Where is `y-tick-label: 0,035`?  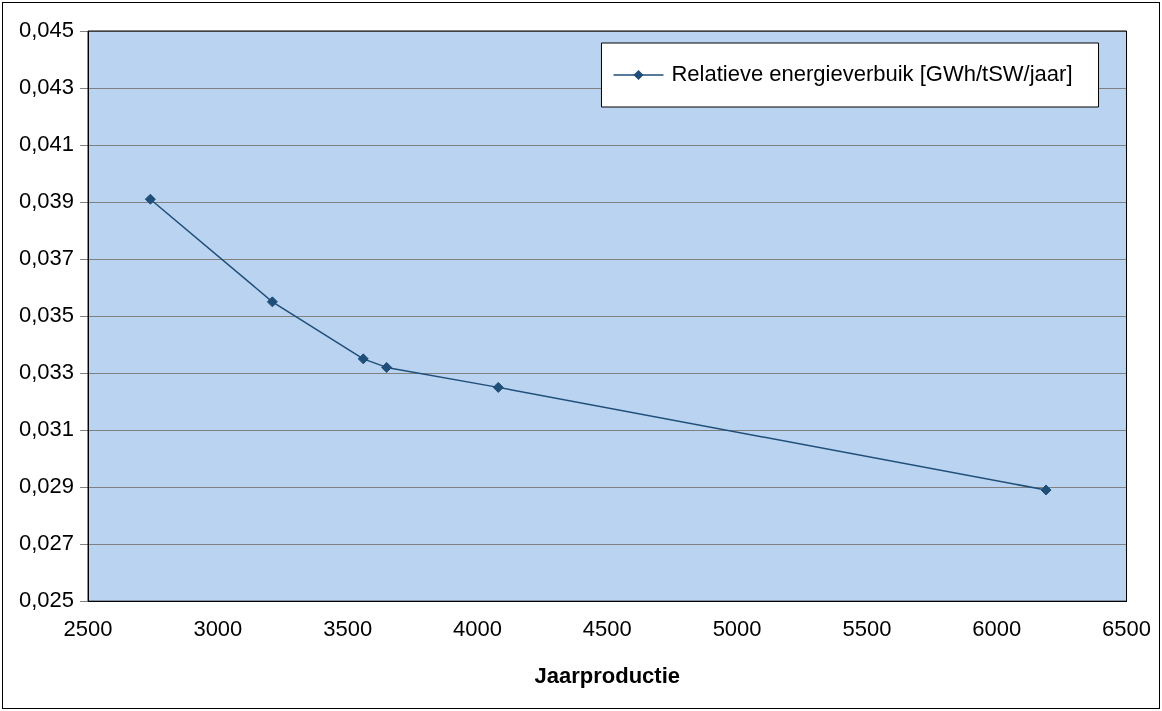 y-tick-label: 0,035 is located at coordinates (46, 315).